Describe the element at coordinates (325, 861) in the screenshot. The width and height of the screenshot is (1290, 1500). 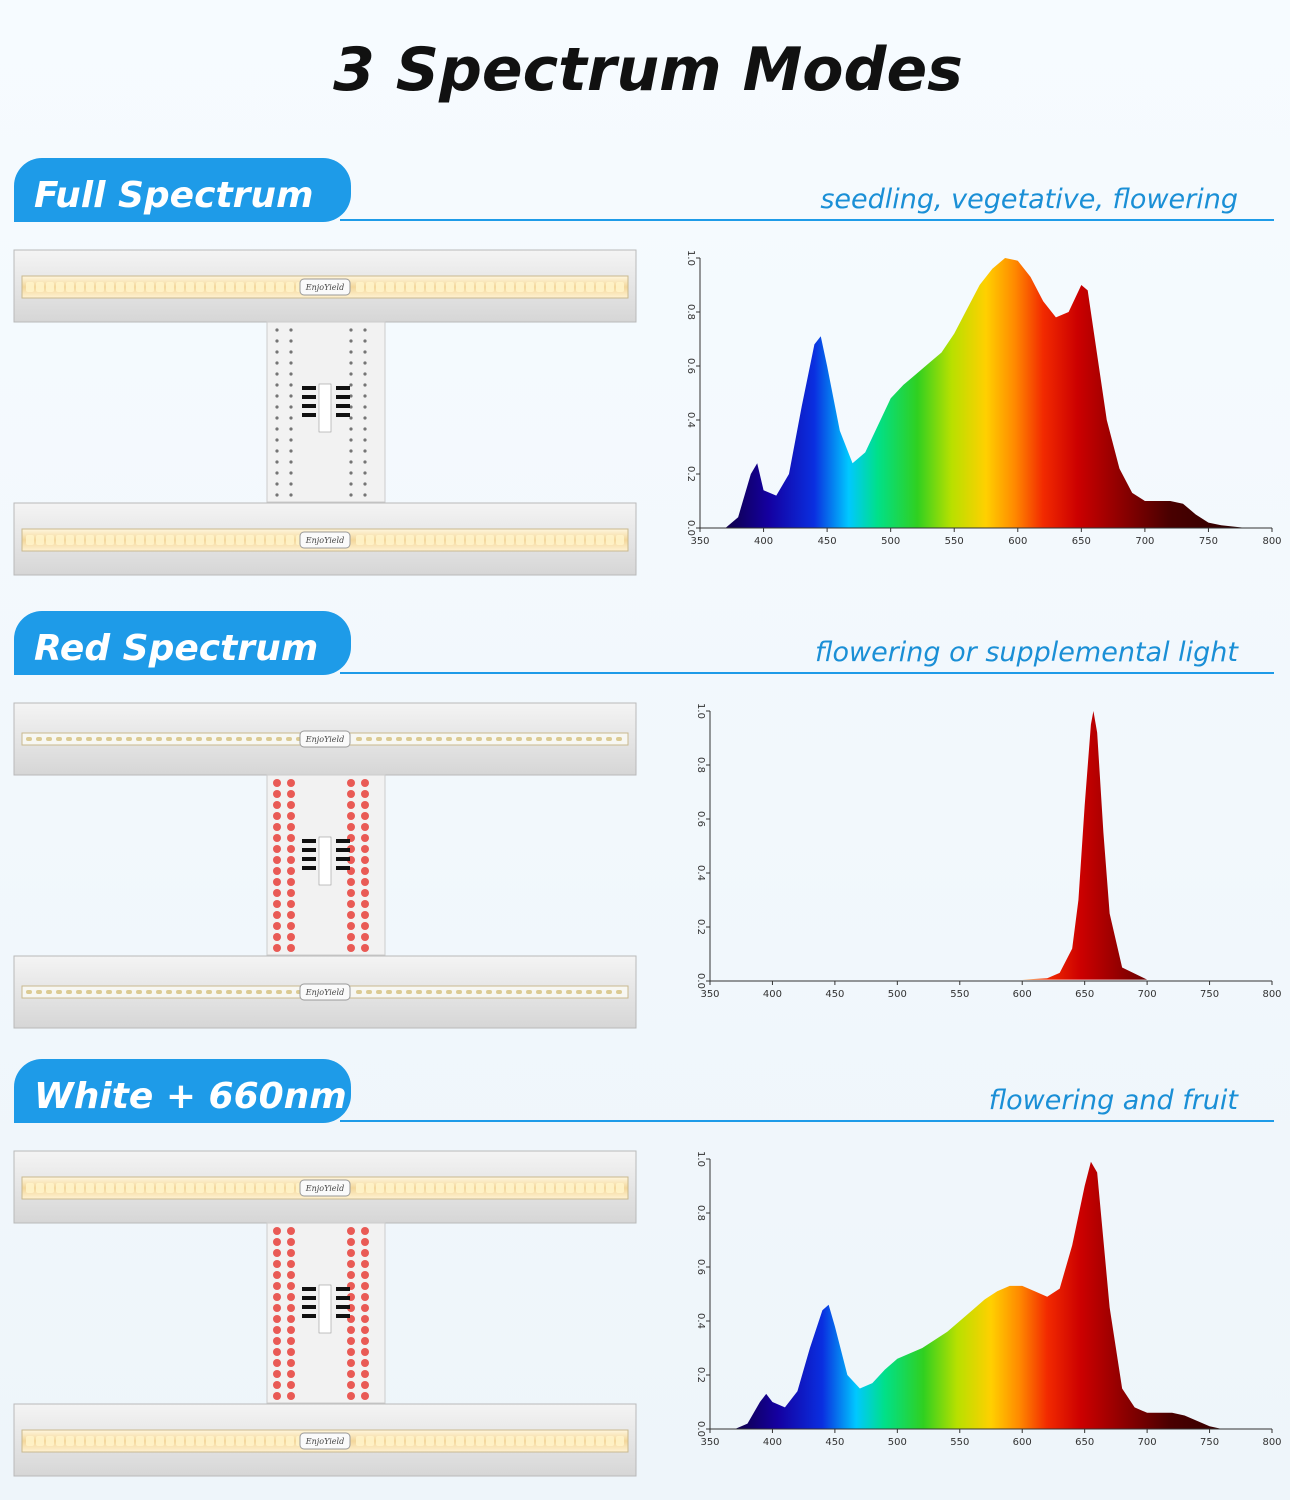
I see `board-logo` at that location.